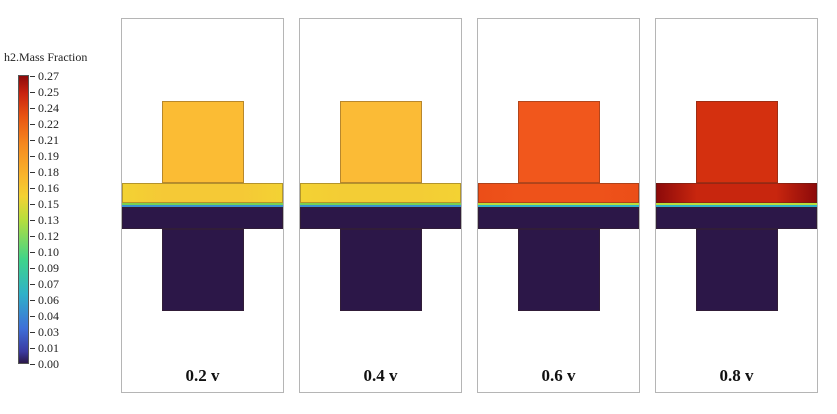 The width and height of the screenshot is (837, 414). I want to click on colorbar-tick-label: 0.01, so click(48, 348).